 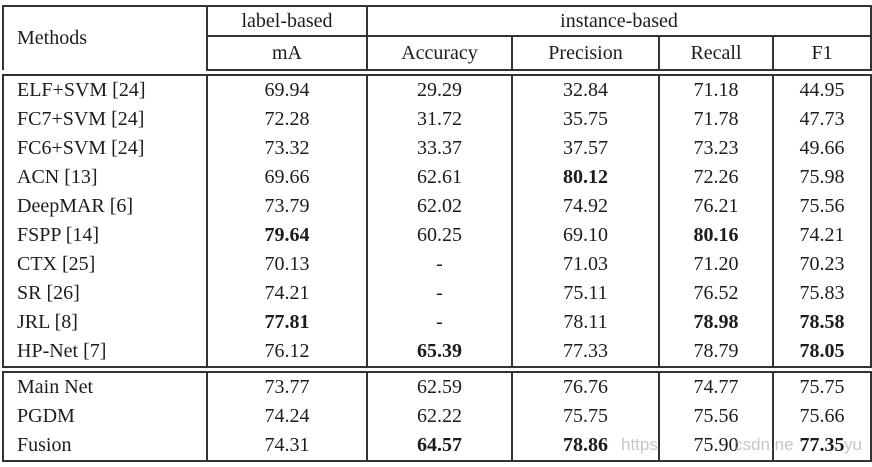 What do you see at coordinates (821, 446) in the screenshot?
I see `value-cell: 77.35` at bounding box center [821, 446].